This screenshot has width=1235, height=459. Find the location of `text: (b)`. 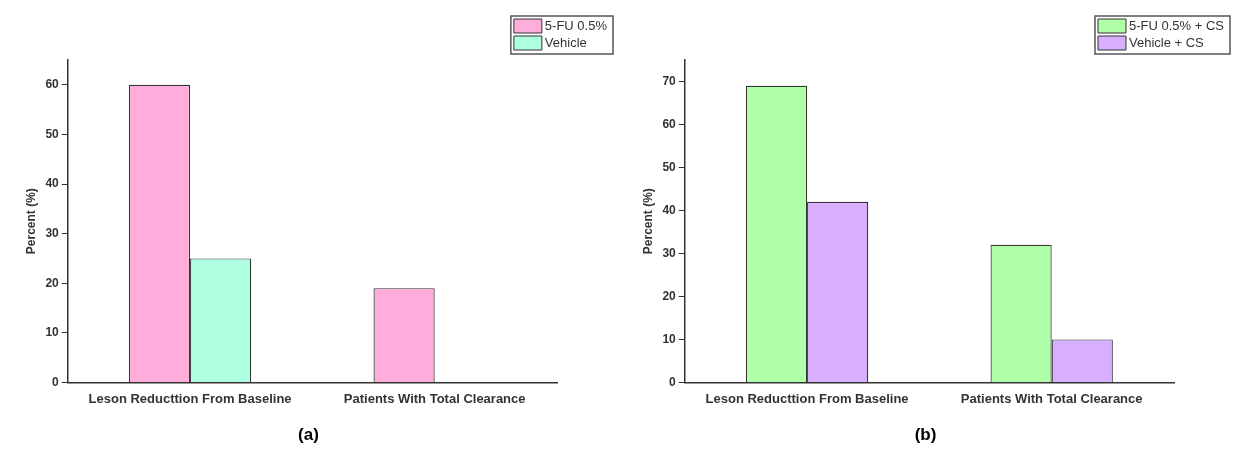

text: (b) is located at coordinates (925, 435).